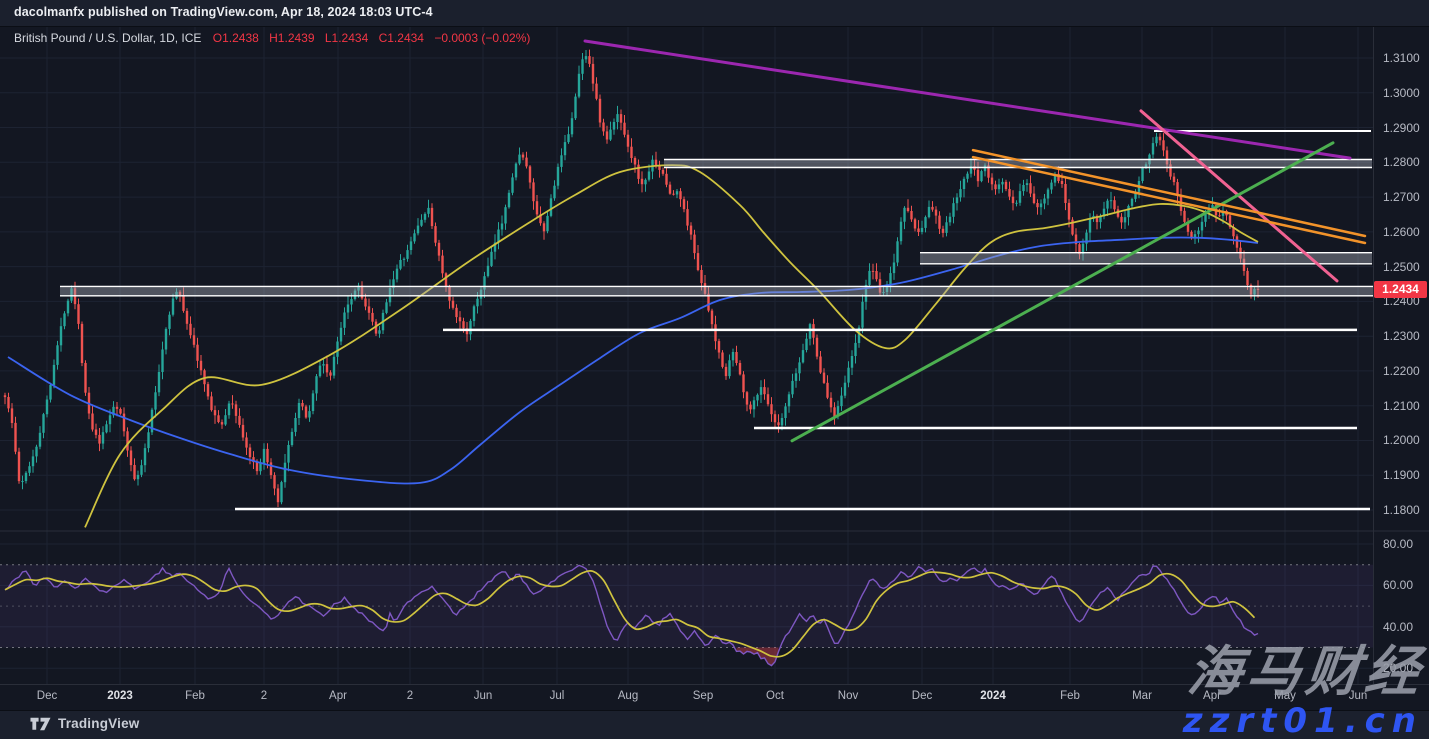  I want to click on symbol-title: British Pound / U.S. Dollar, 1D, ICE, so click(108, 38).